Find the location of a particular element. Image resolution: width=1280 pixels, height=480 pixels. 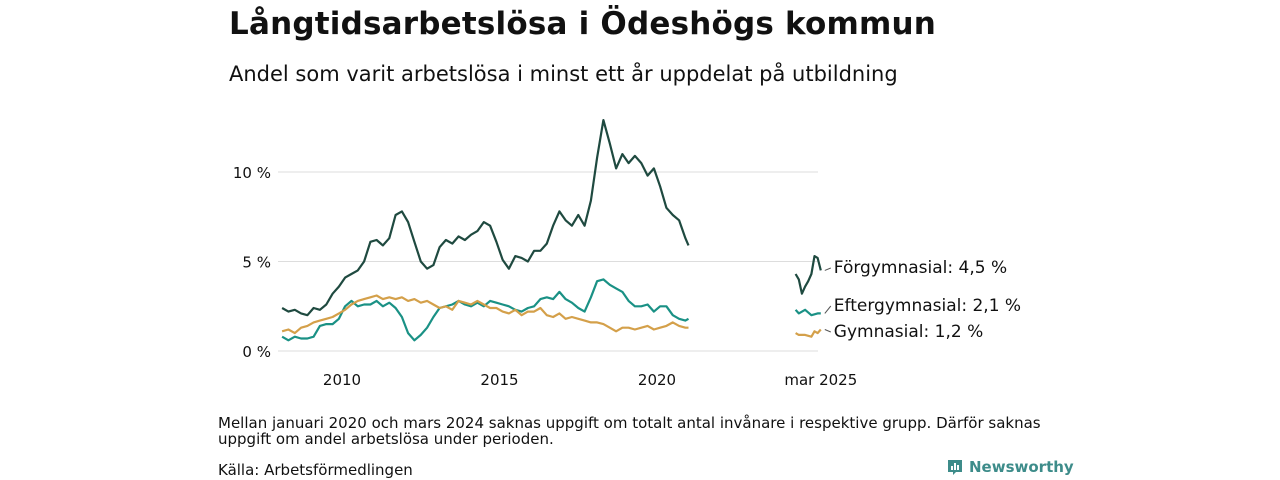

brand-name: Newsworthy is located at coordinates (1021, 467).